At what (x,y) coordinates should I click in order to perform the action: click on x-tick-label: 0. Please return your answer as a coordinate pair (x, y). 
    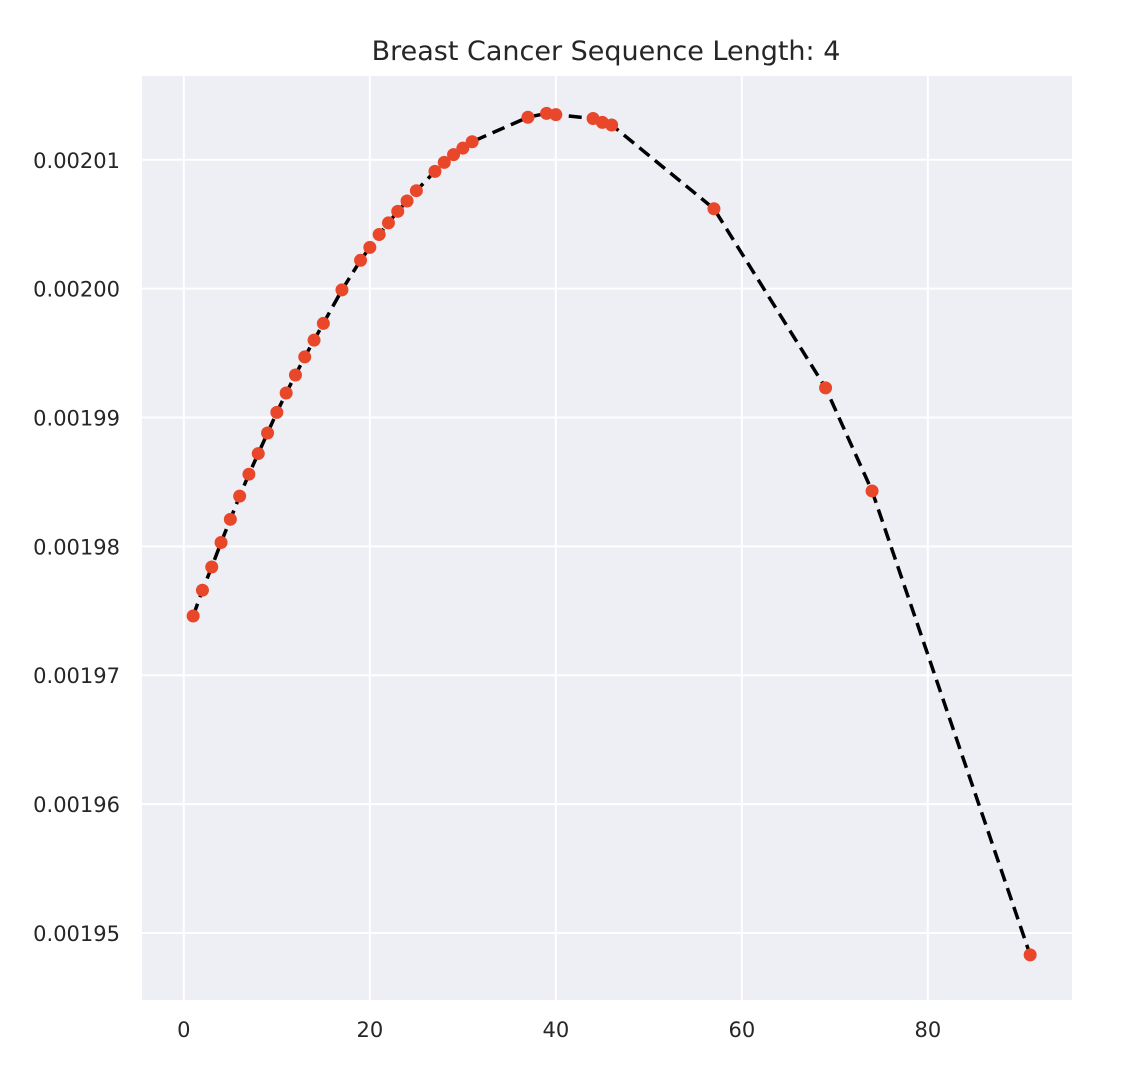
    Looking at the image, I should click on (183, 1030).